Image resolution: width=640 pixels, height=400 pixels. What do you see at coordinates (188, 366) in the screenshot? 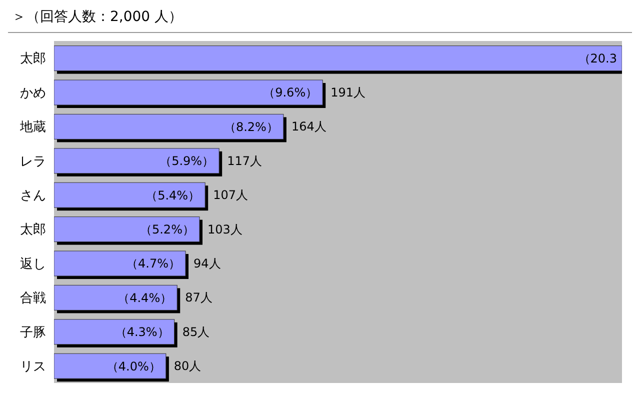
I see `annotation: 80人` at bounding box center [188, 366].